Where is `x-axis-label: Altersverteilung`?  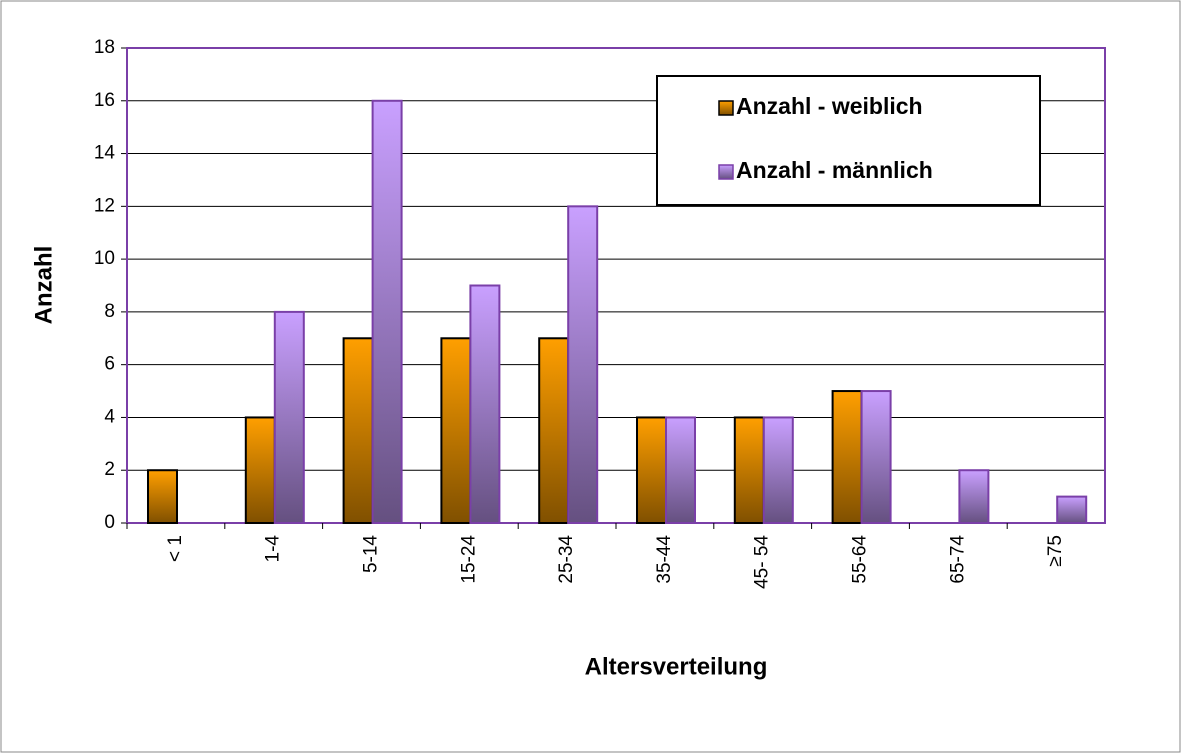 x-axis-label: Altersverteilung is located at coordinates (676, 666).